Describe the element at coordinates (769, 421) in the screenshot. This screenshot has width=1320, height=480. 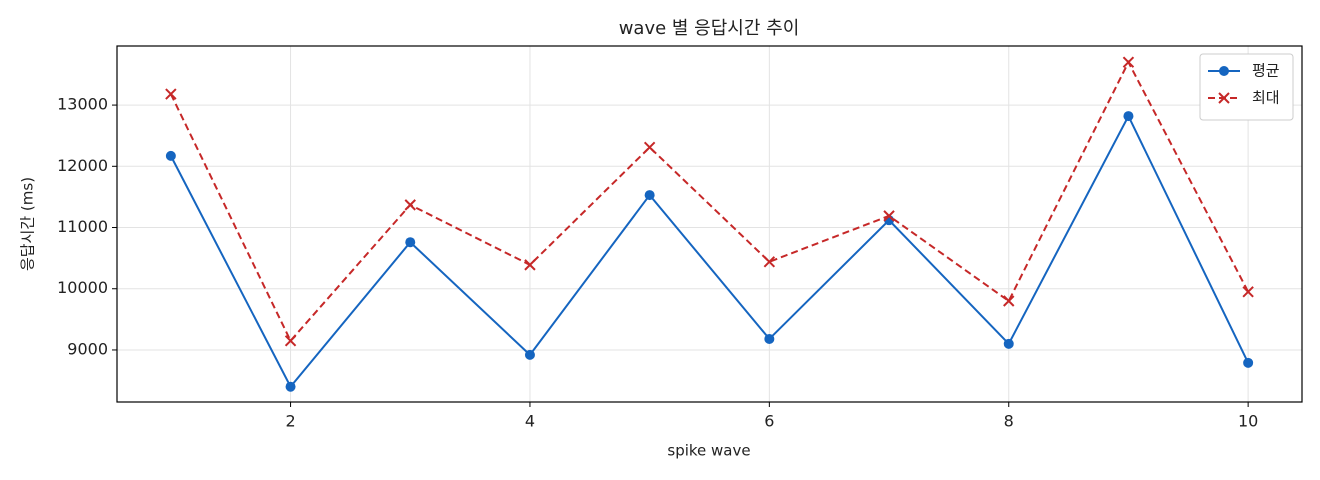
I see `x-tick-label: 6` at that location.